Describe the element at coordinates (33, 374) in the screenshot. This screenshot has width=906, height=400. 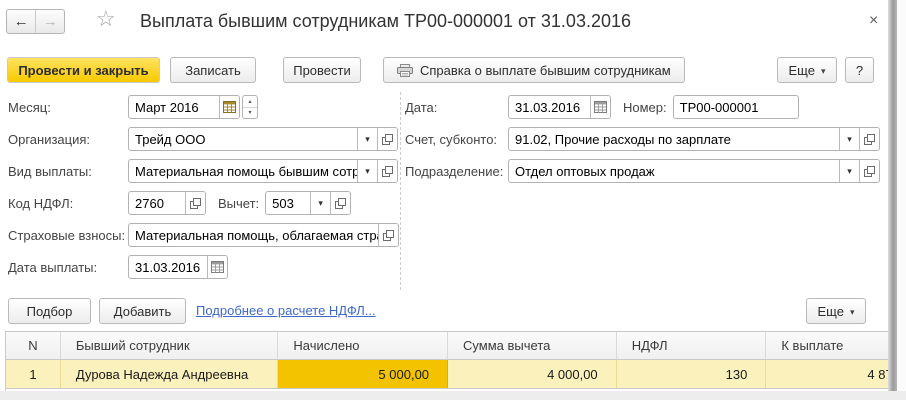
I see `cell-n: 1` at that location.